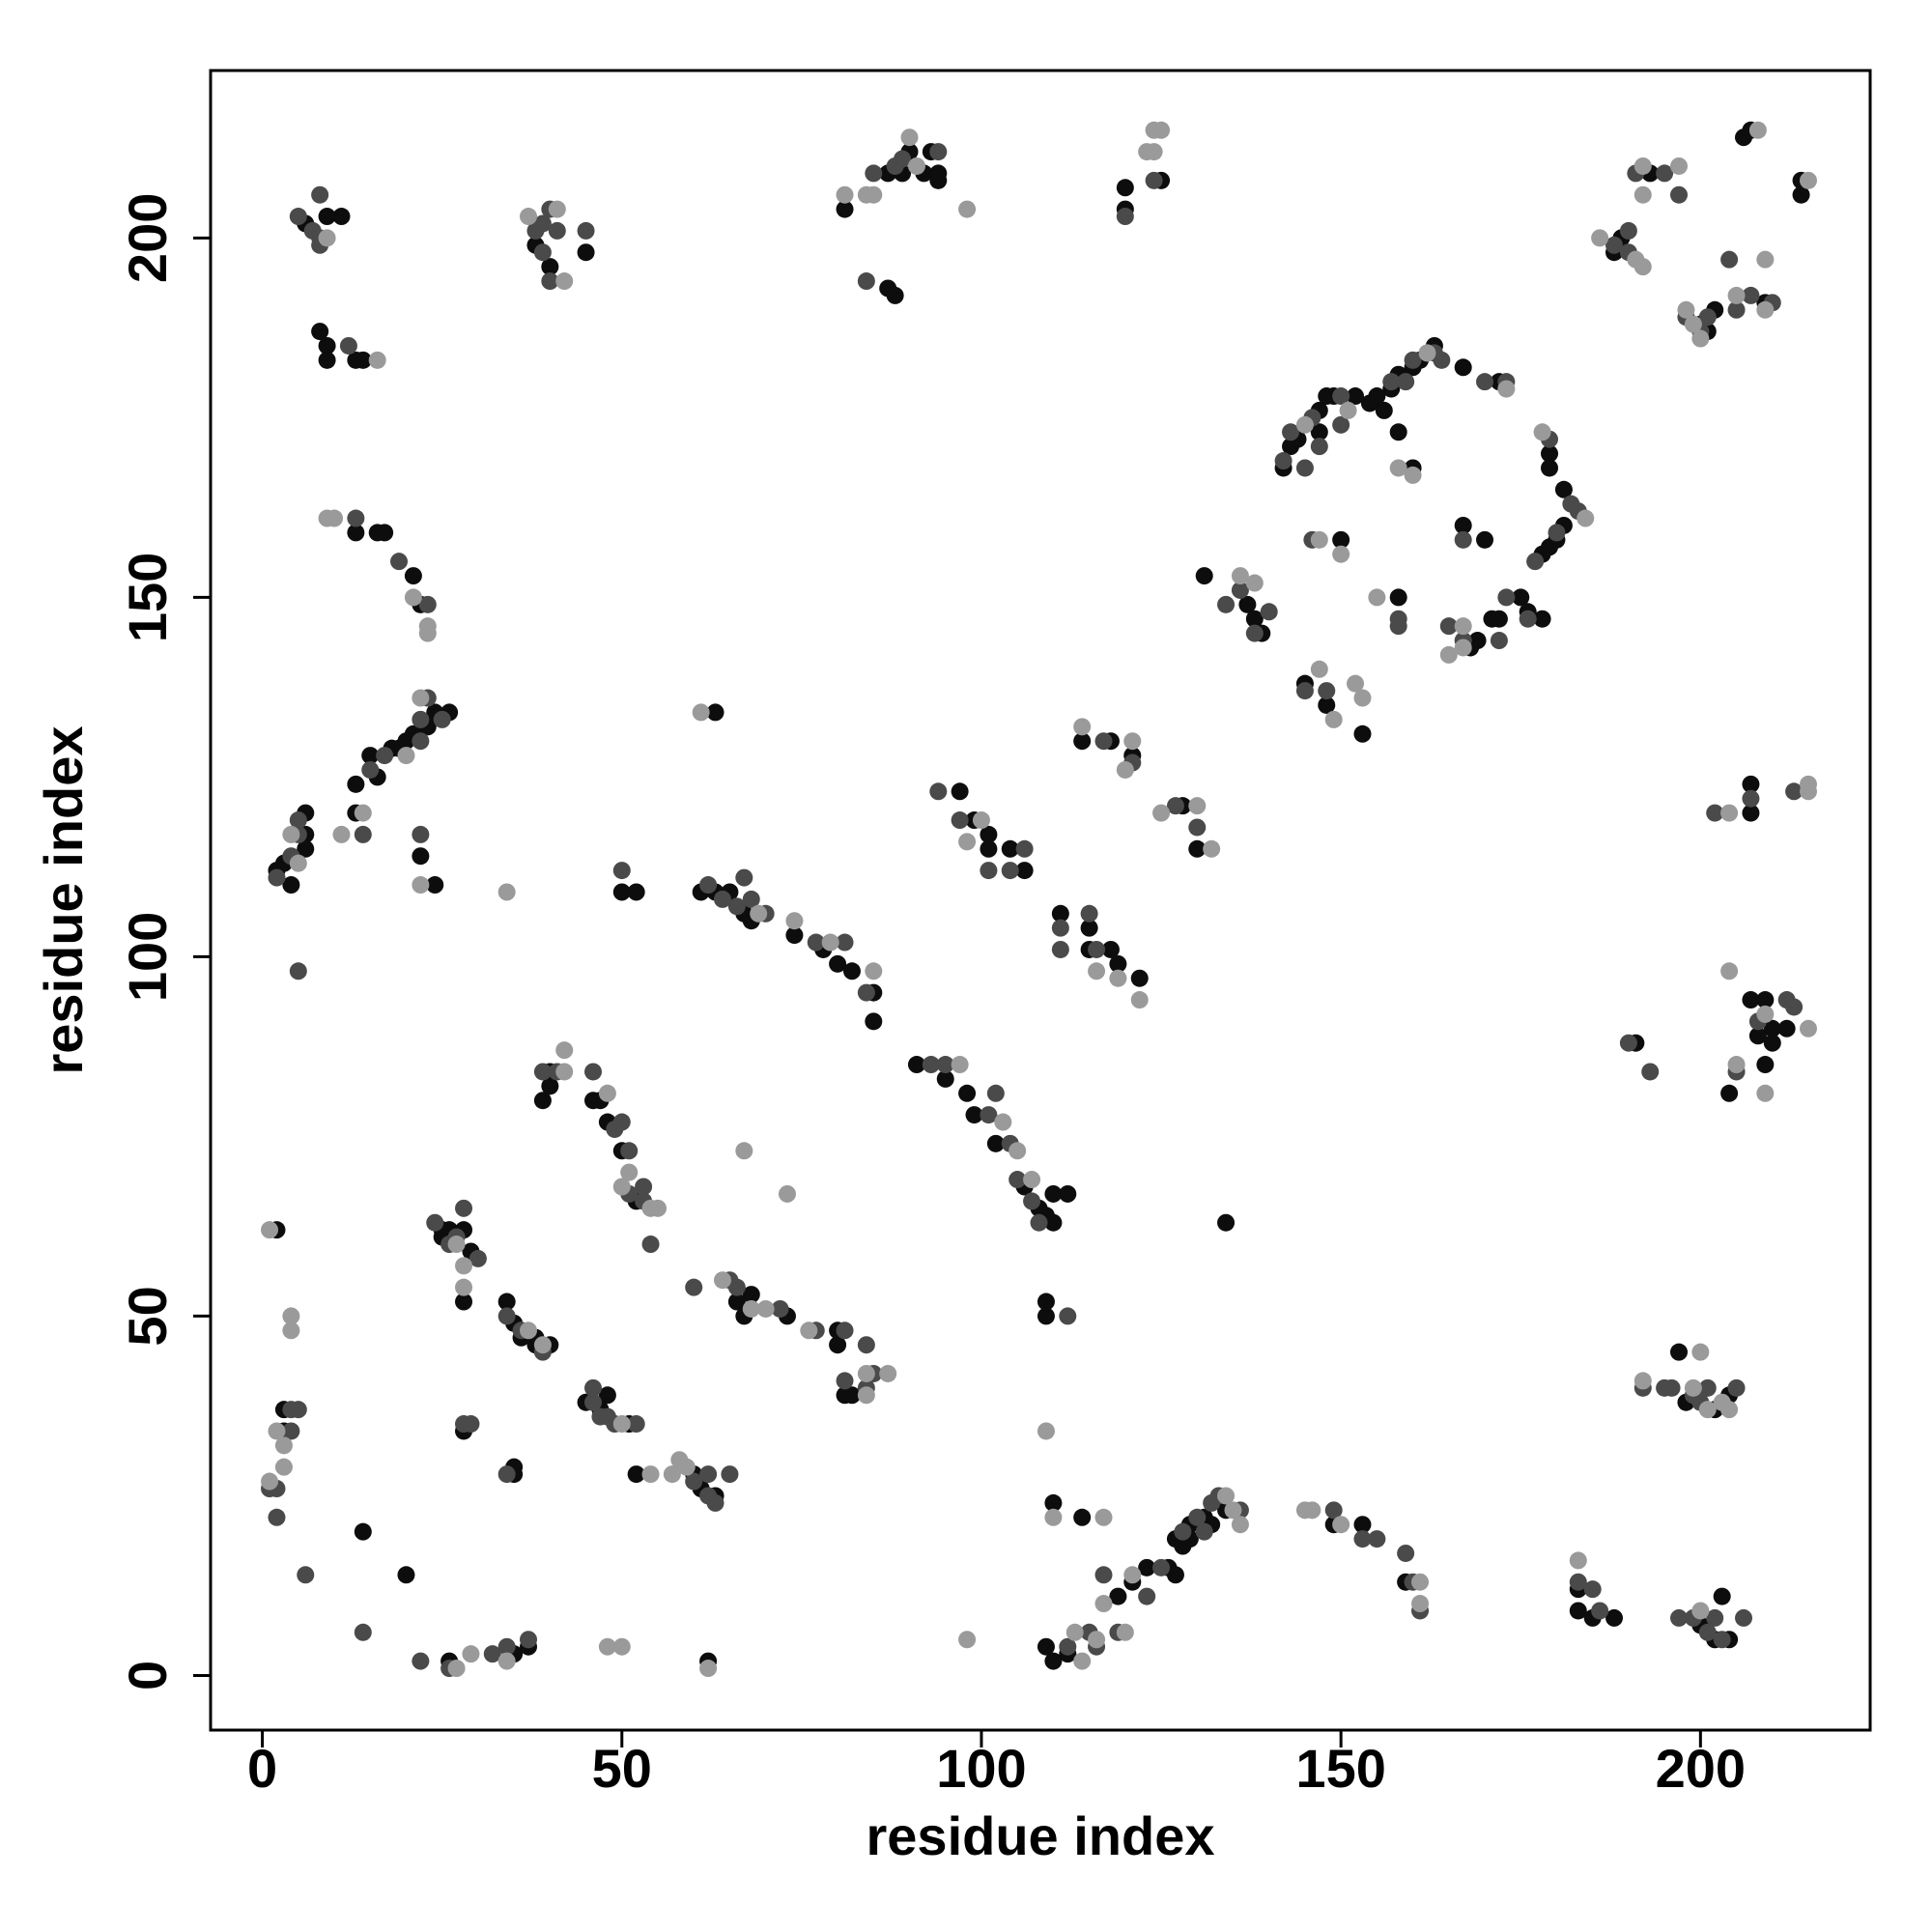 The image size is (1932, 1932). Describe the element at coordinates (147, 238) in the screenshot. I see `y-tick-label: 200` at that location.